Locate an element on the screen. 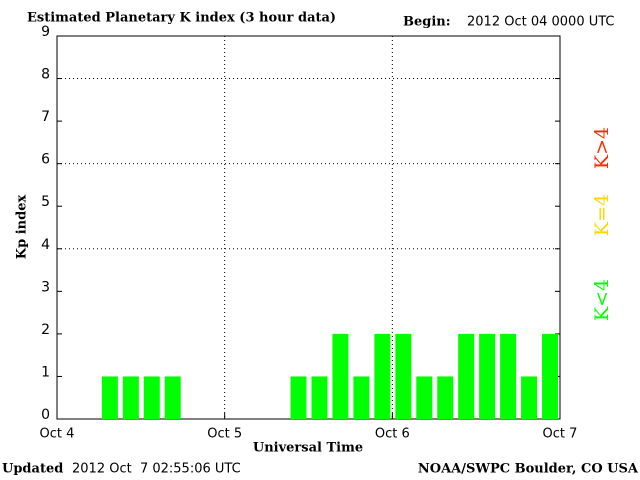 Image resolution: width=640 pixels, height=480 pixels. x-tick-label: Oct 4 is located at coordinates (57, 434).